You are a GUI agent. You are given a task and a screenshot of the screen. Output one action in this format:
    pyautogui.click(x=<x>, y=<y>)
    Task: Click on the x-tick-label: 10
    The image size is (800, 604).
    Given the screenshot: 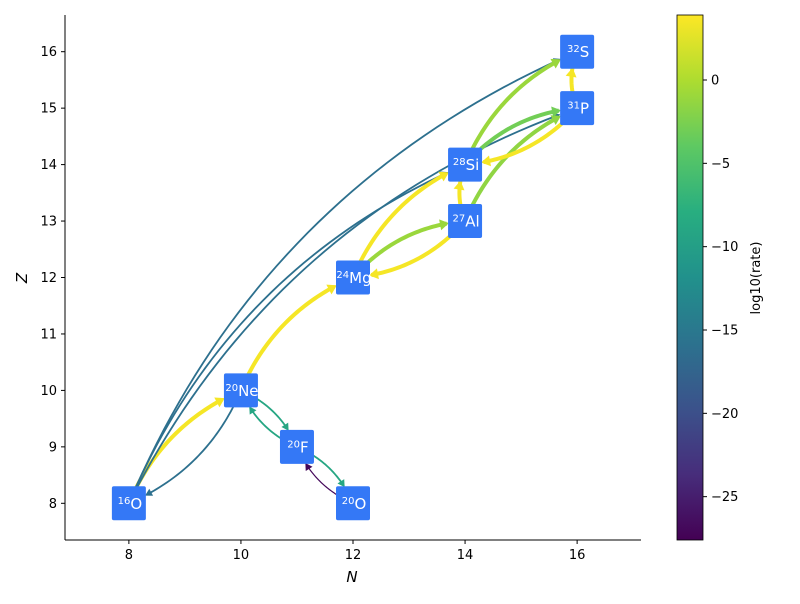 What is the action you would take?
    pyautogui.click(x=241, y=555)
    